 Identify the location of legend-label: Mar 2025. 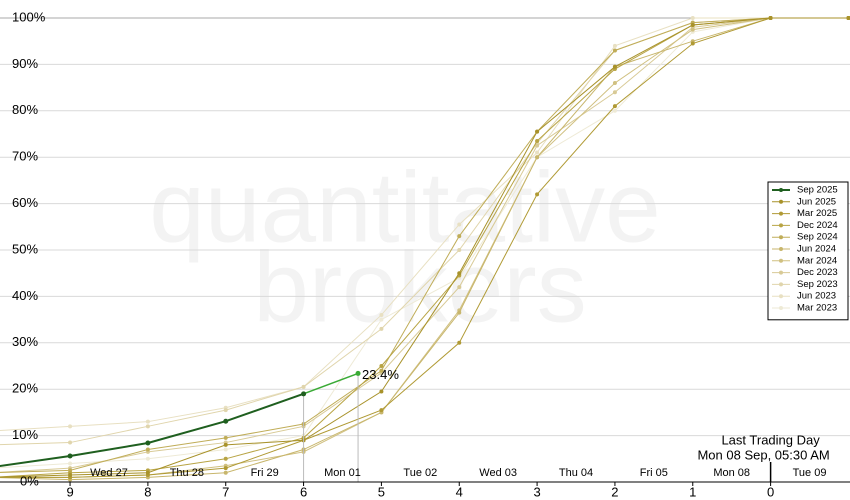
(817, 213).